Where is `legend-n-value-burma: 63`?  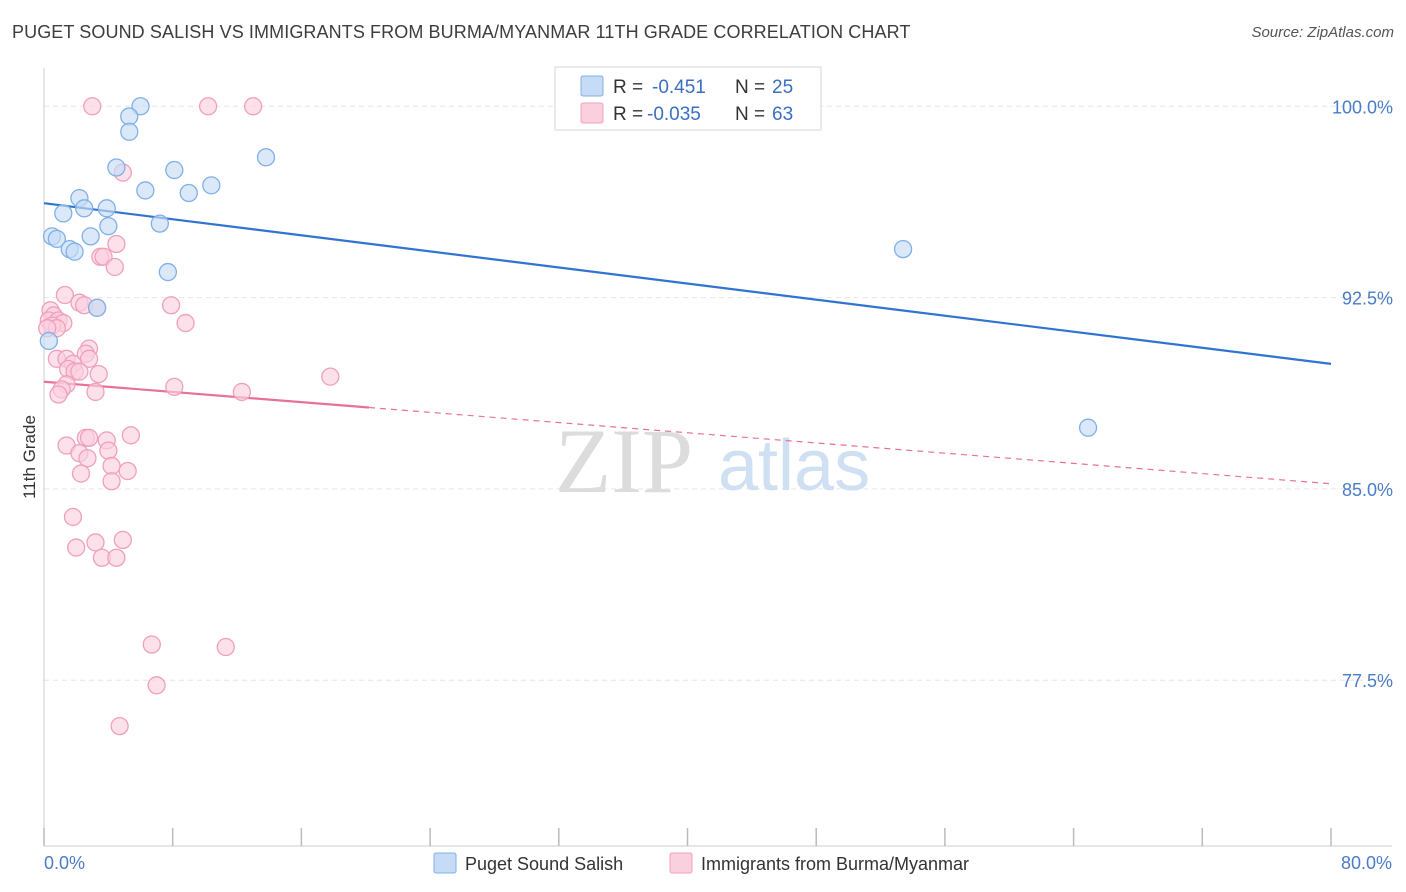 legend-n-value-burma: 63 is located at coordinates (782, 114).